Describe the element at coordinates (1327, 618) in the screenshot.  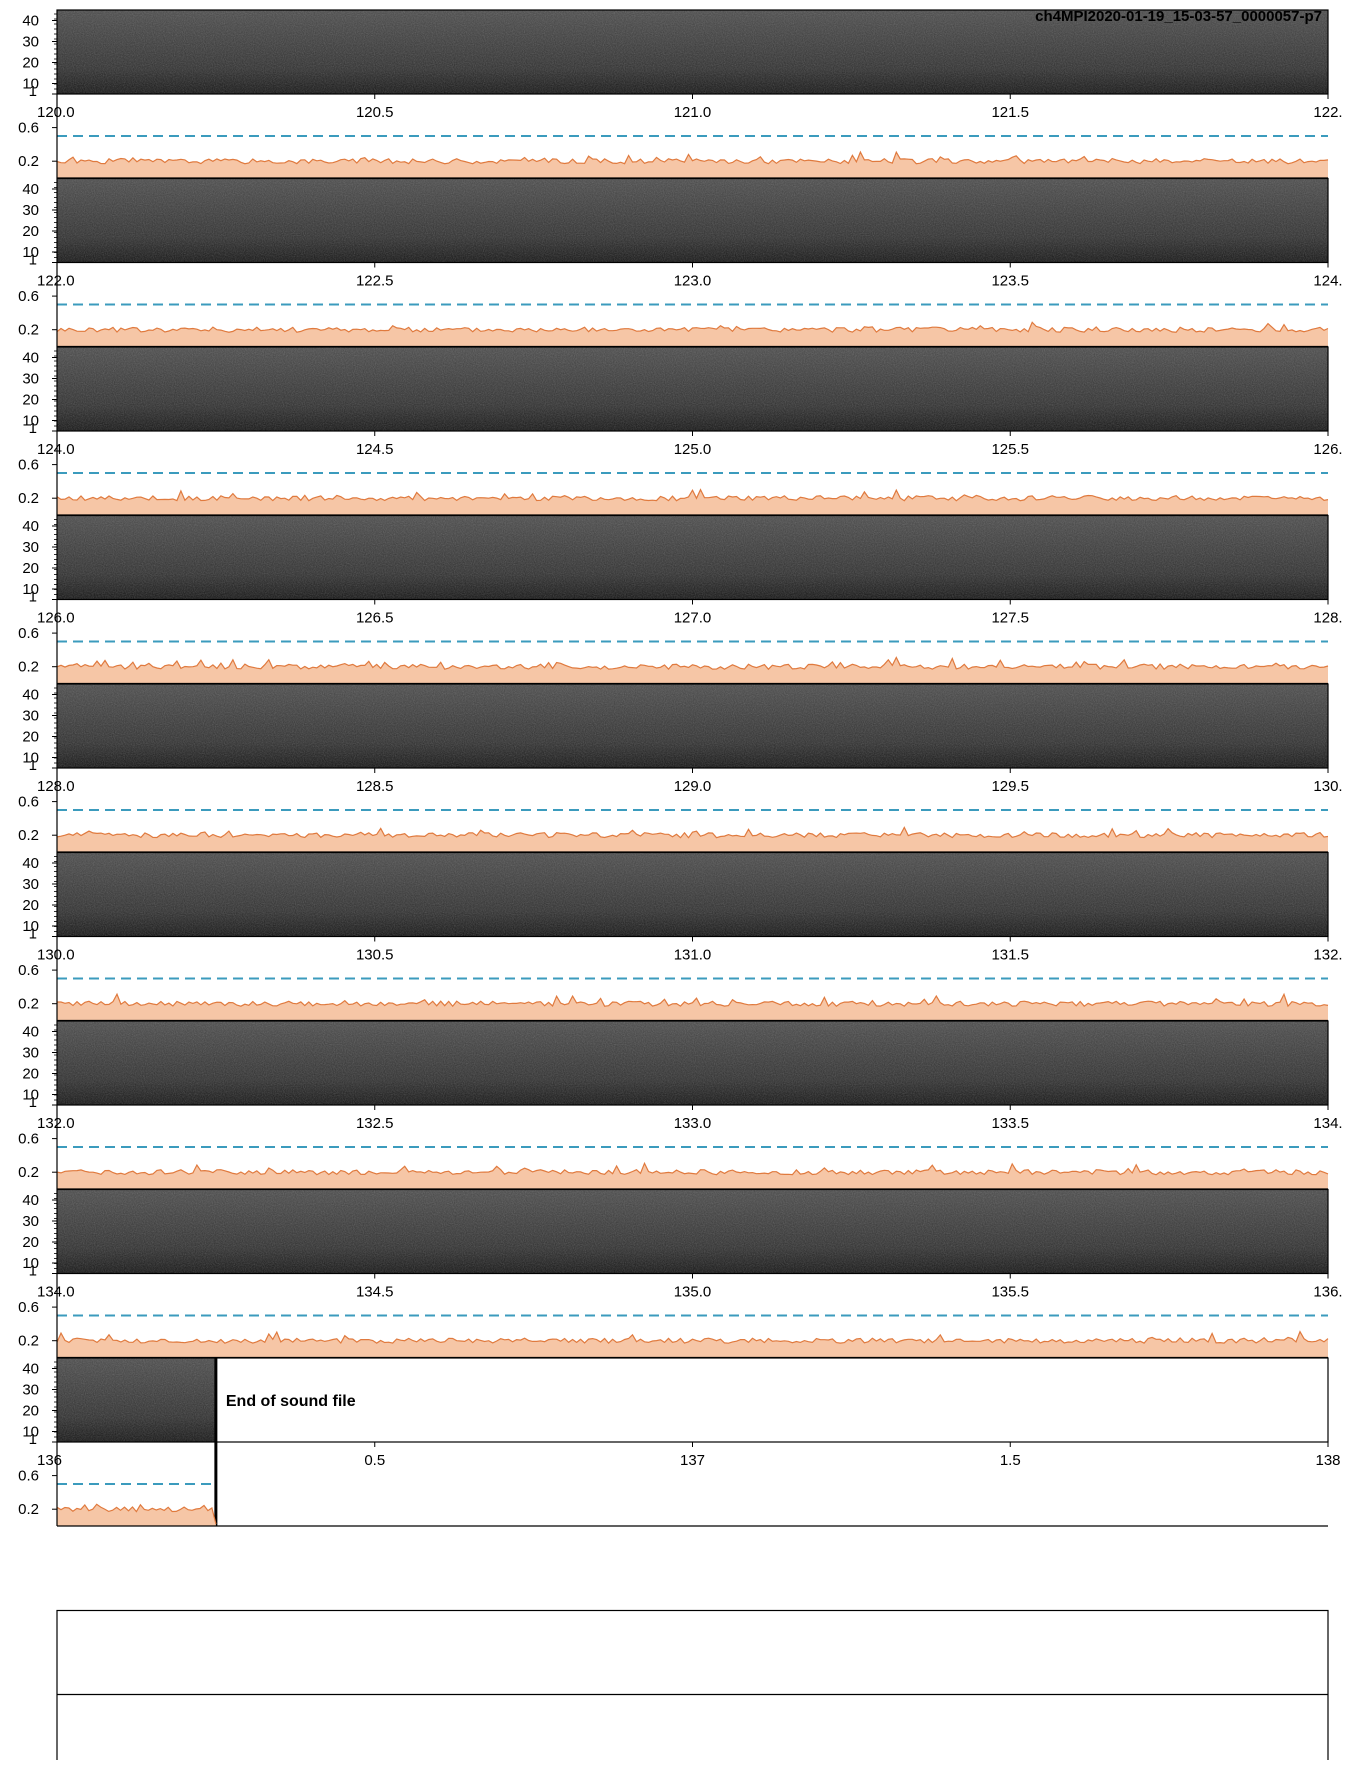
I see `x-tick-label: 128.` at that location.